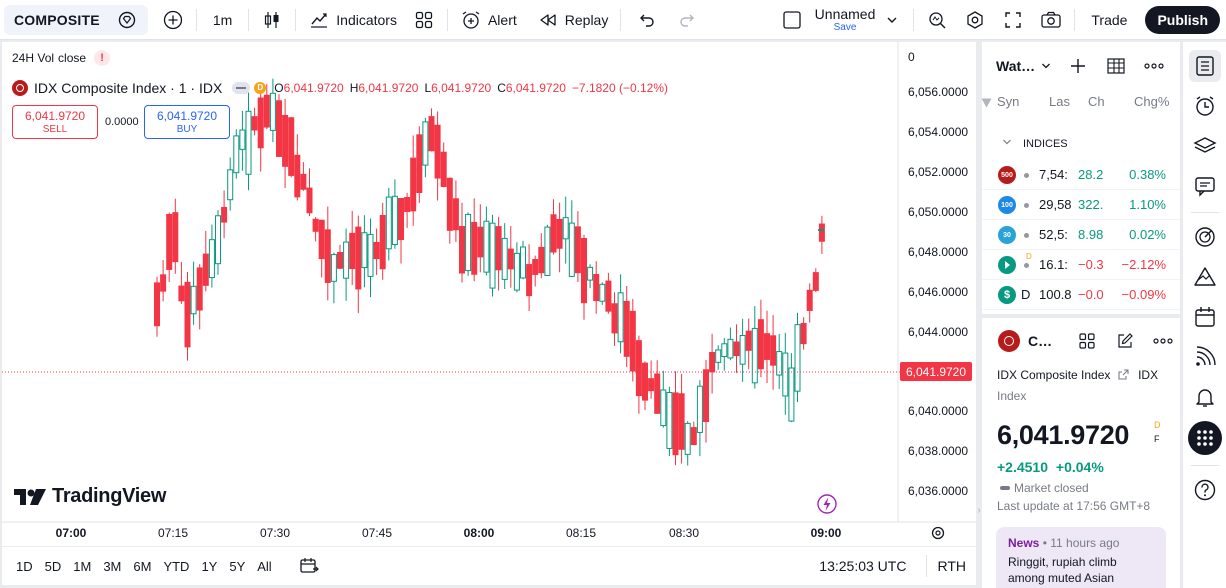 The image size is (1226, 588). What do you see at coordinates (76, 19) in the screenshot?
I see `symbol-search-button: COMPOSITE` at bounding box center [76, 19].